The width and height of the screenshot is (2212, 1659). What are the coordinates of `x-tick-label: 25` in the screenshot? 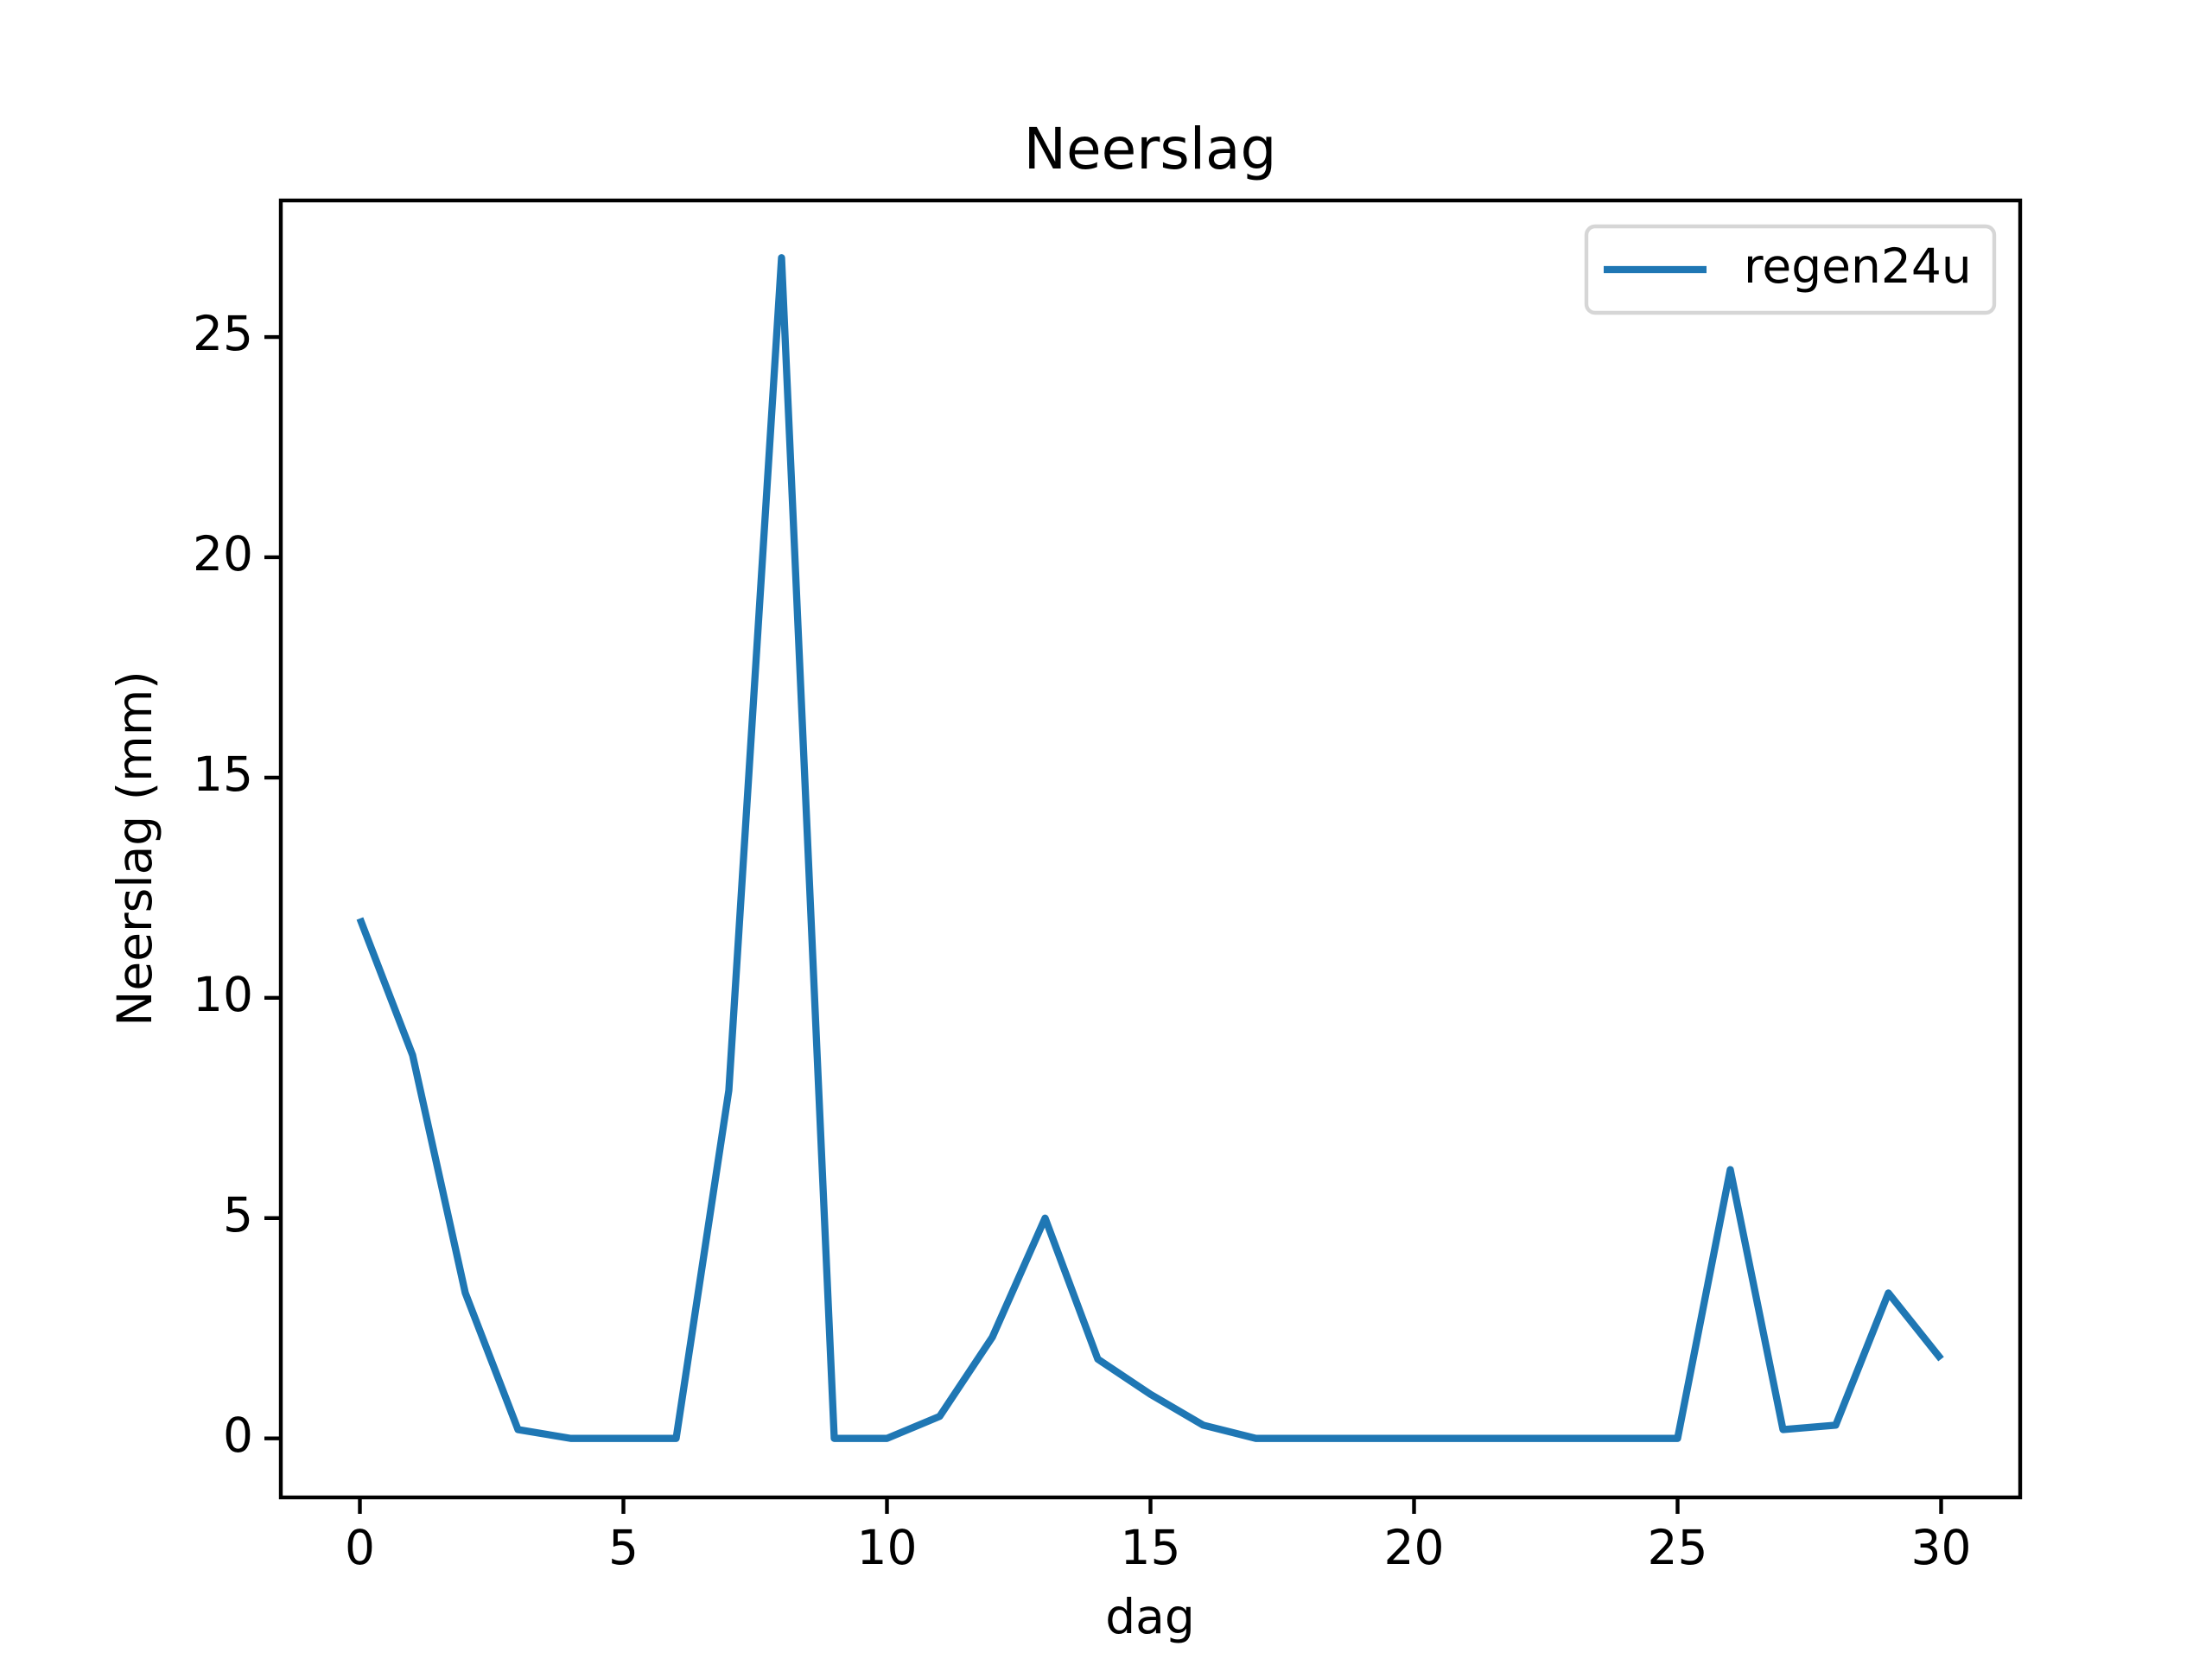 It's located at (1678, 1547).